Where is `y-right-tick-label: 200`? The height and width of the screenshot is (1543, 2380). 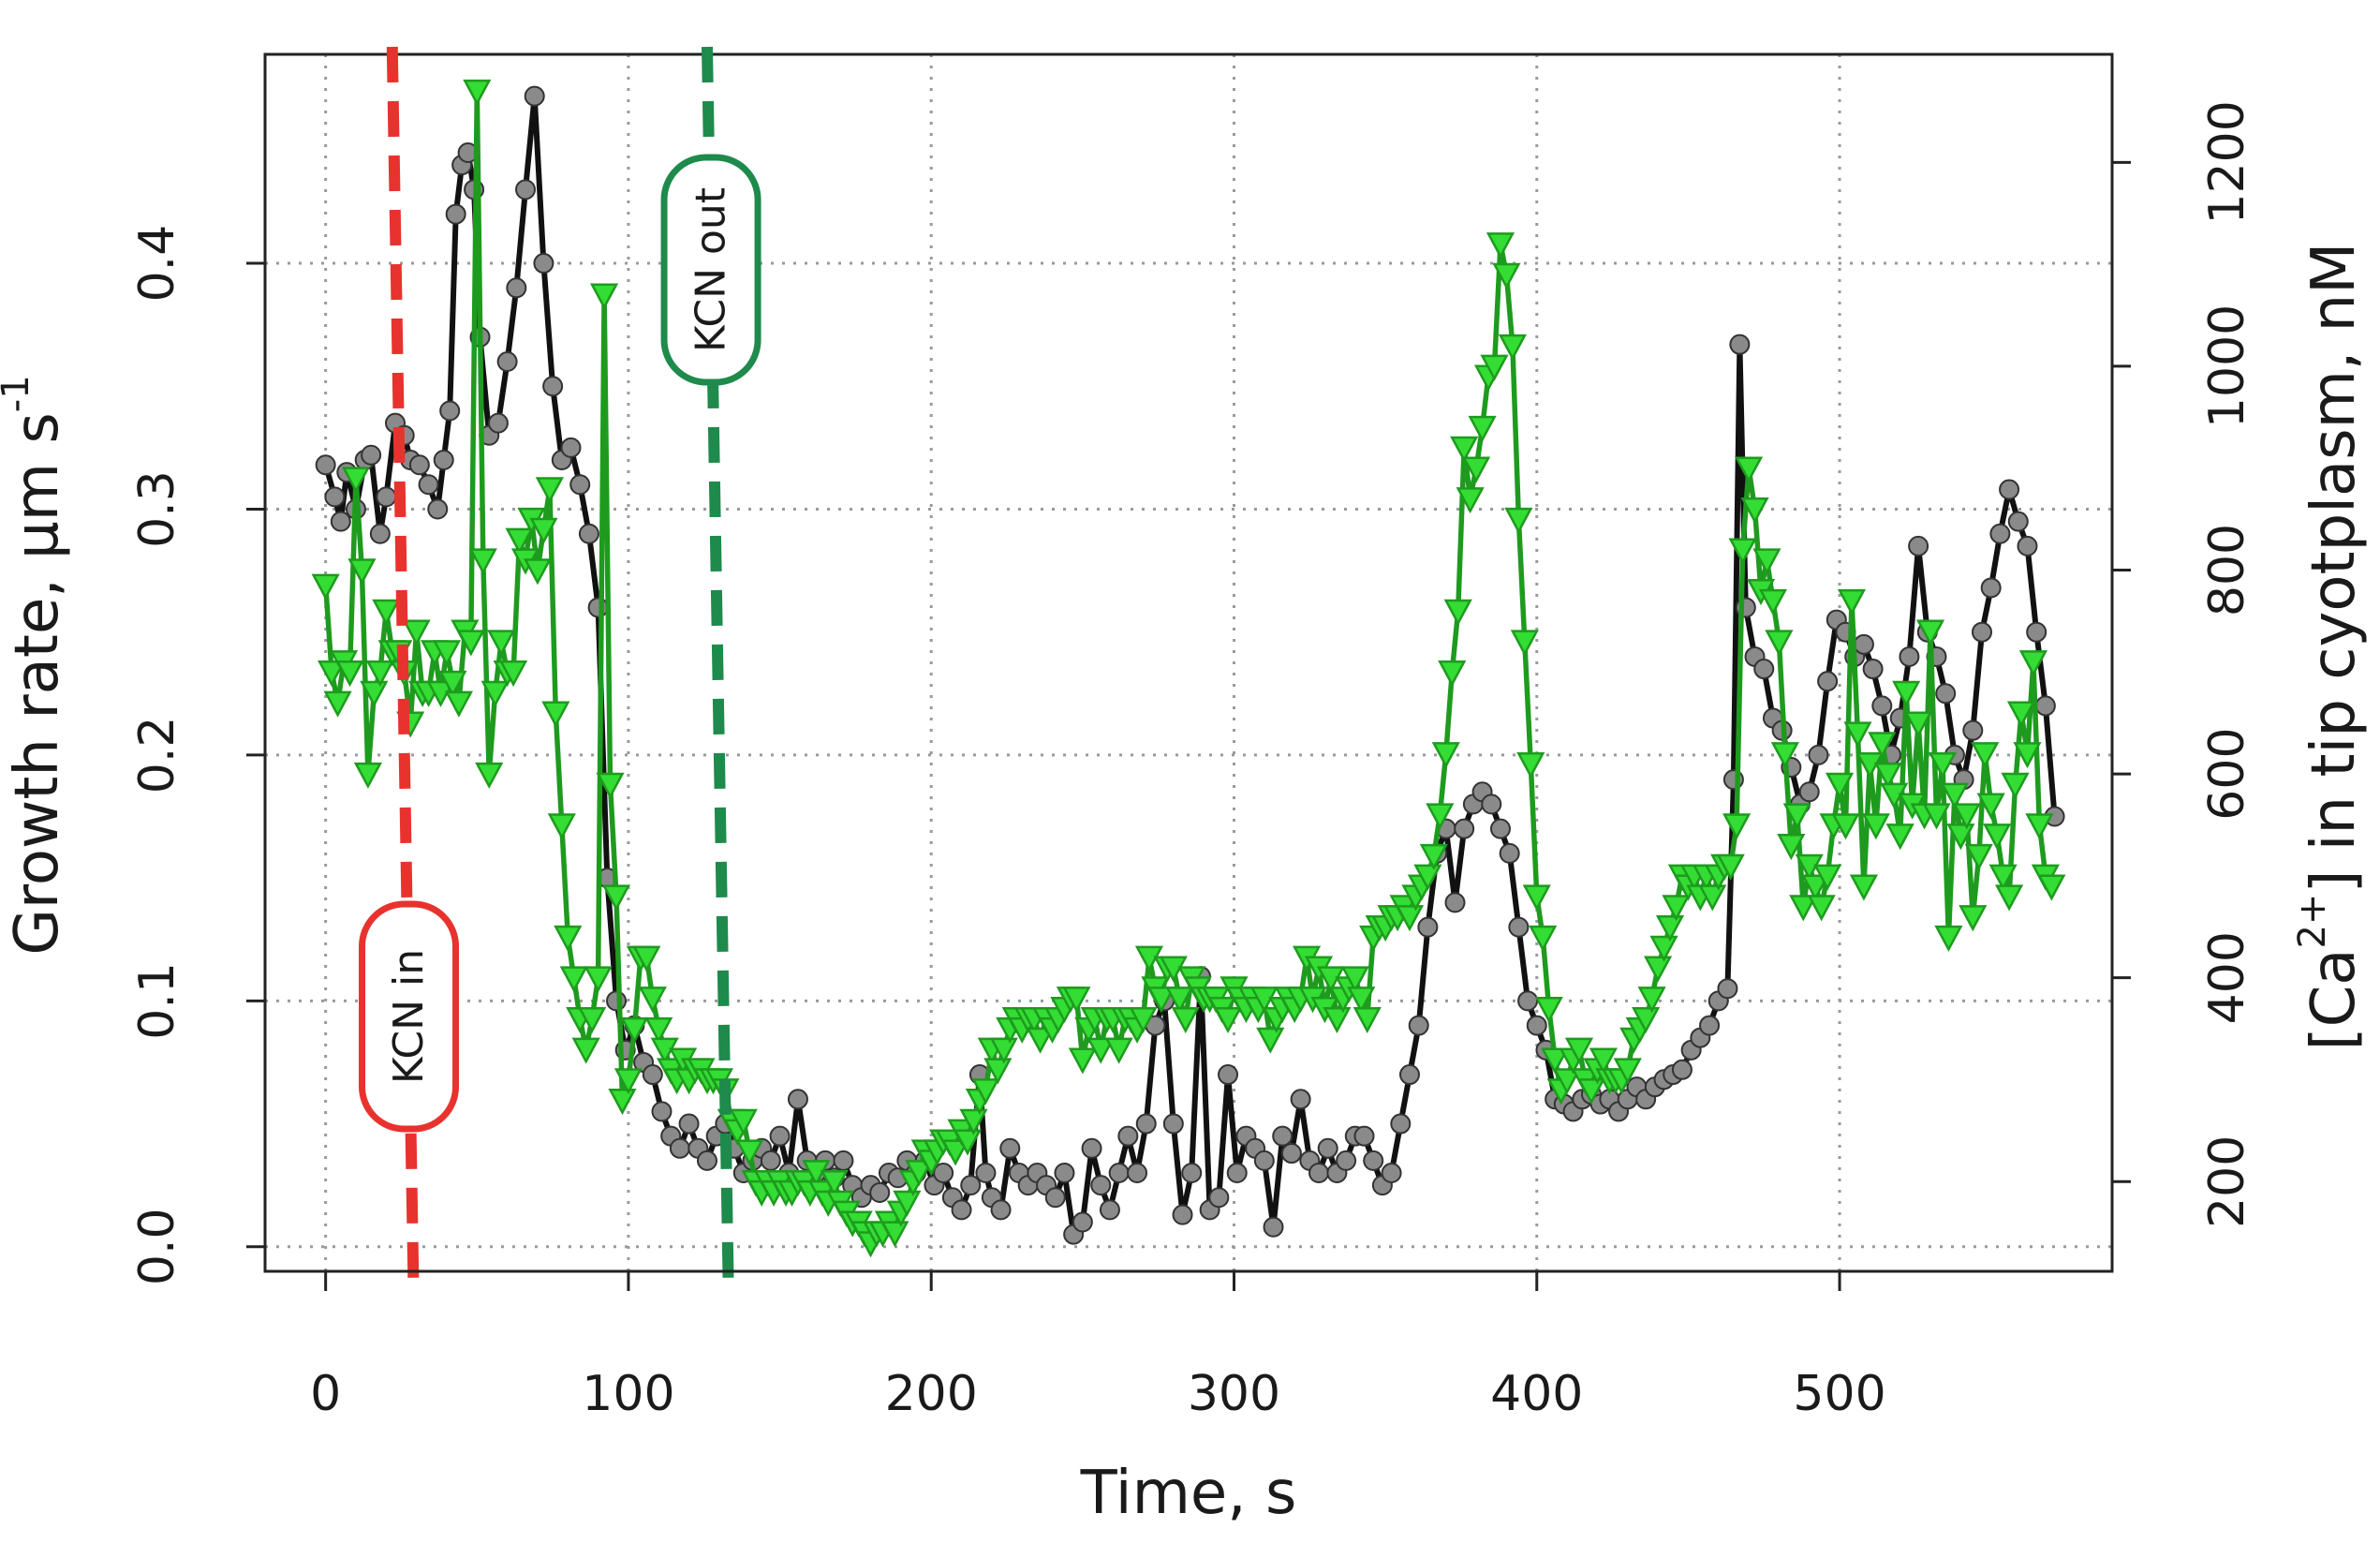
y-right-tick-label: 200 is located at coordinates (2227, 1181).